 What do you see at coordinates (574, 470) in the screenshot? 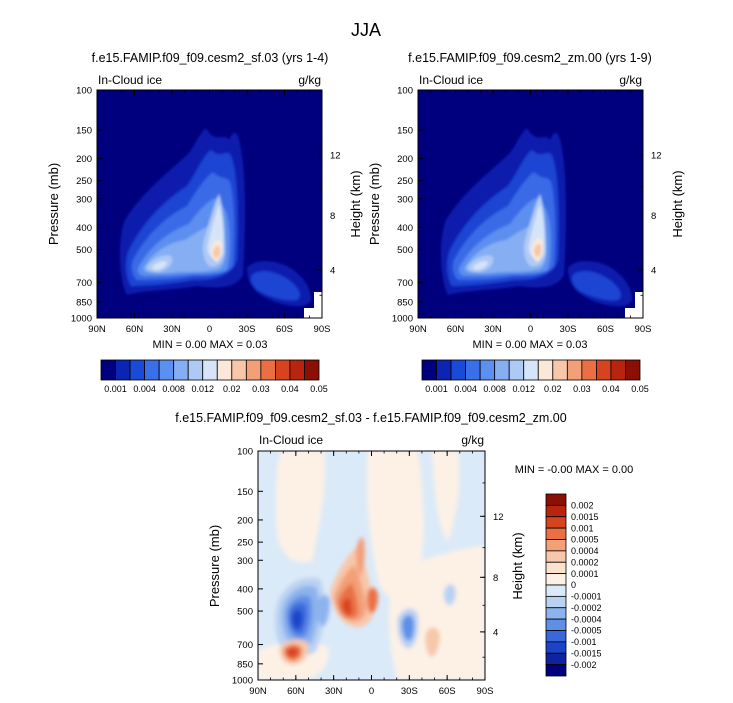
I see `min-max-readout: MIN = -0.00 MAX = 0.00` at bounding box center [574, 470].